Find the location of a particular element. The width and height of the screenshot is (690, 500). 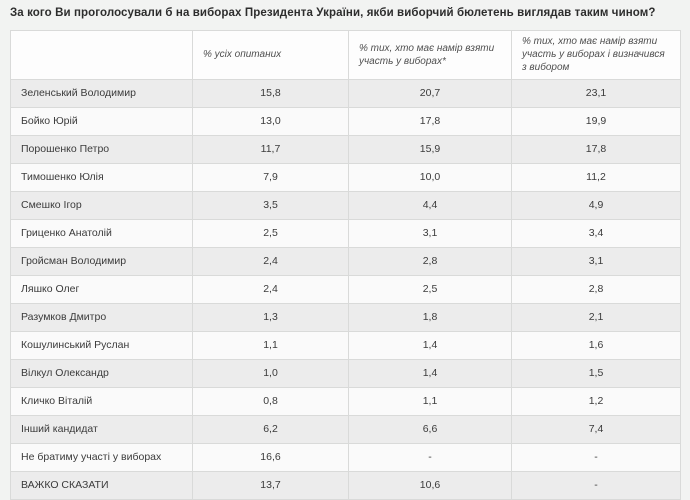

candidate-name-cell: Кошулинський Руслан is located at coordinates (101, 345).